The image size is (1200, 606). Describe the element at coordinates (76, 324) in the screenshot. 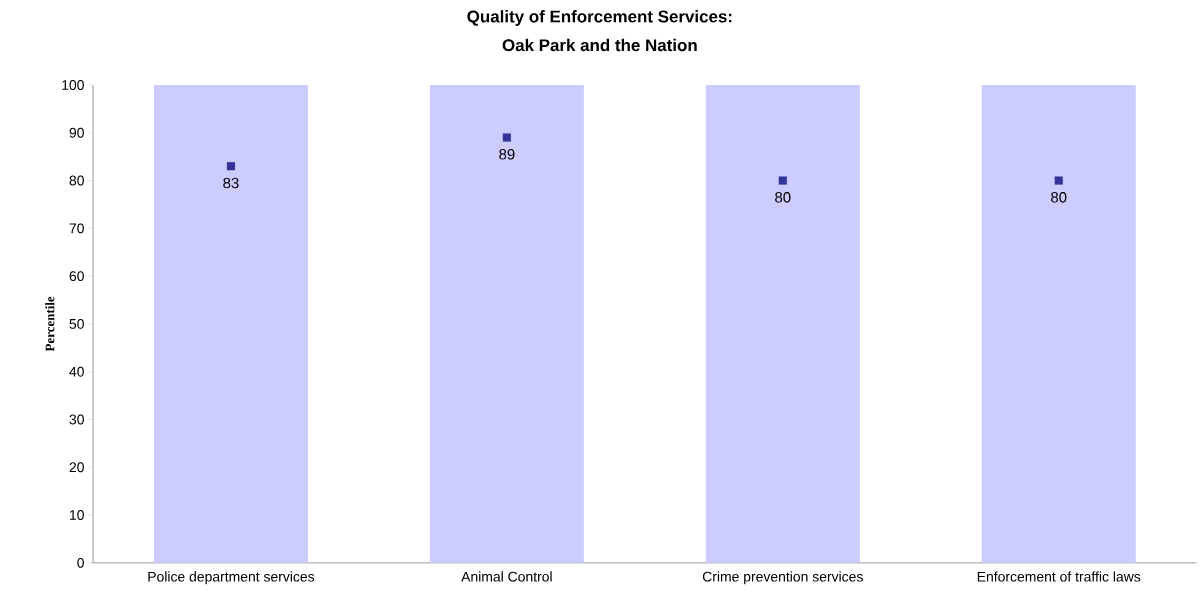

I see `y-tick-label: 50` at that location.